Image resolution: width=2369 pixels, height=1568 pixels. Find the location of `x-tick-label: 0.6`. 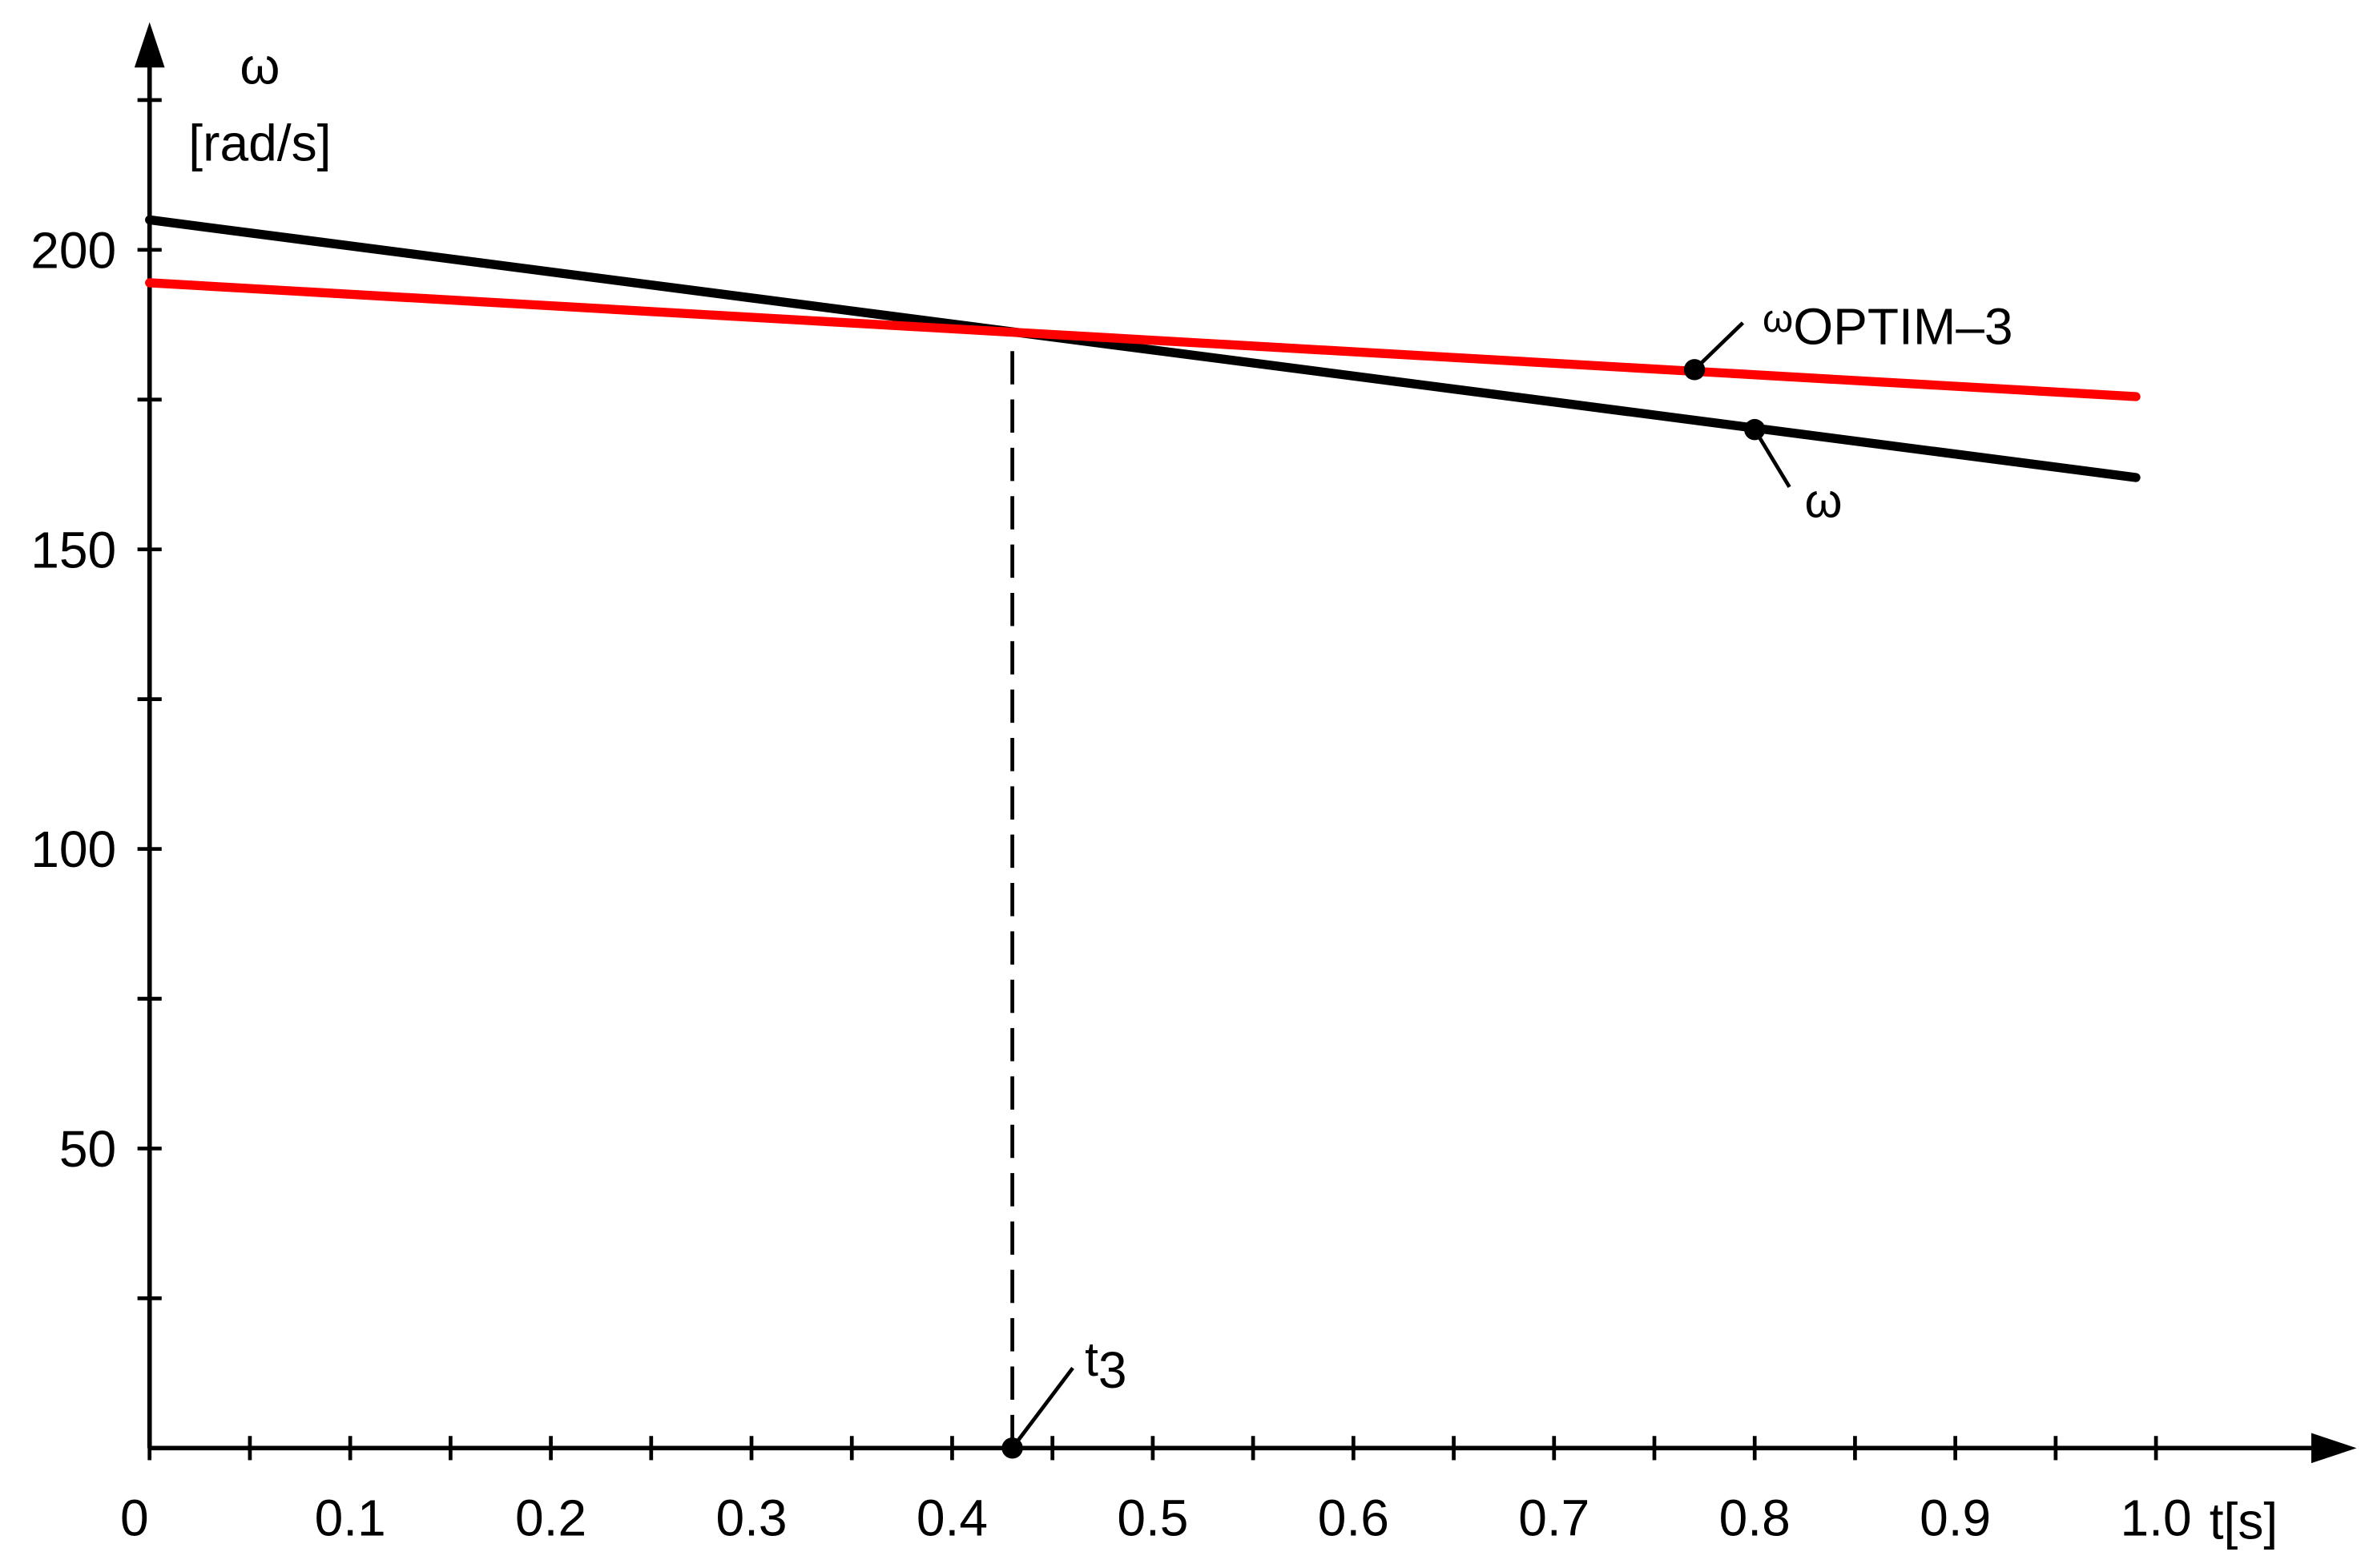

x-tick-label: 0.6 is located at coordinates (1353, 1518).